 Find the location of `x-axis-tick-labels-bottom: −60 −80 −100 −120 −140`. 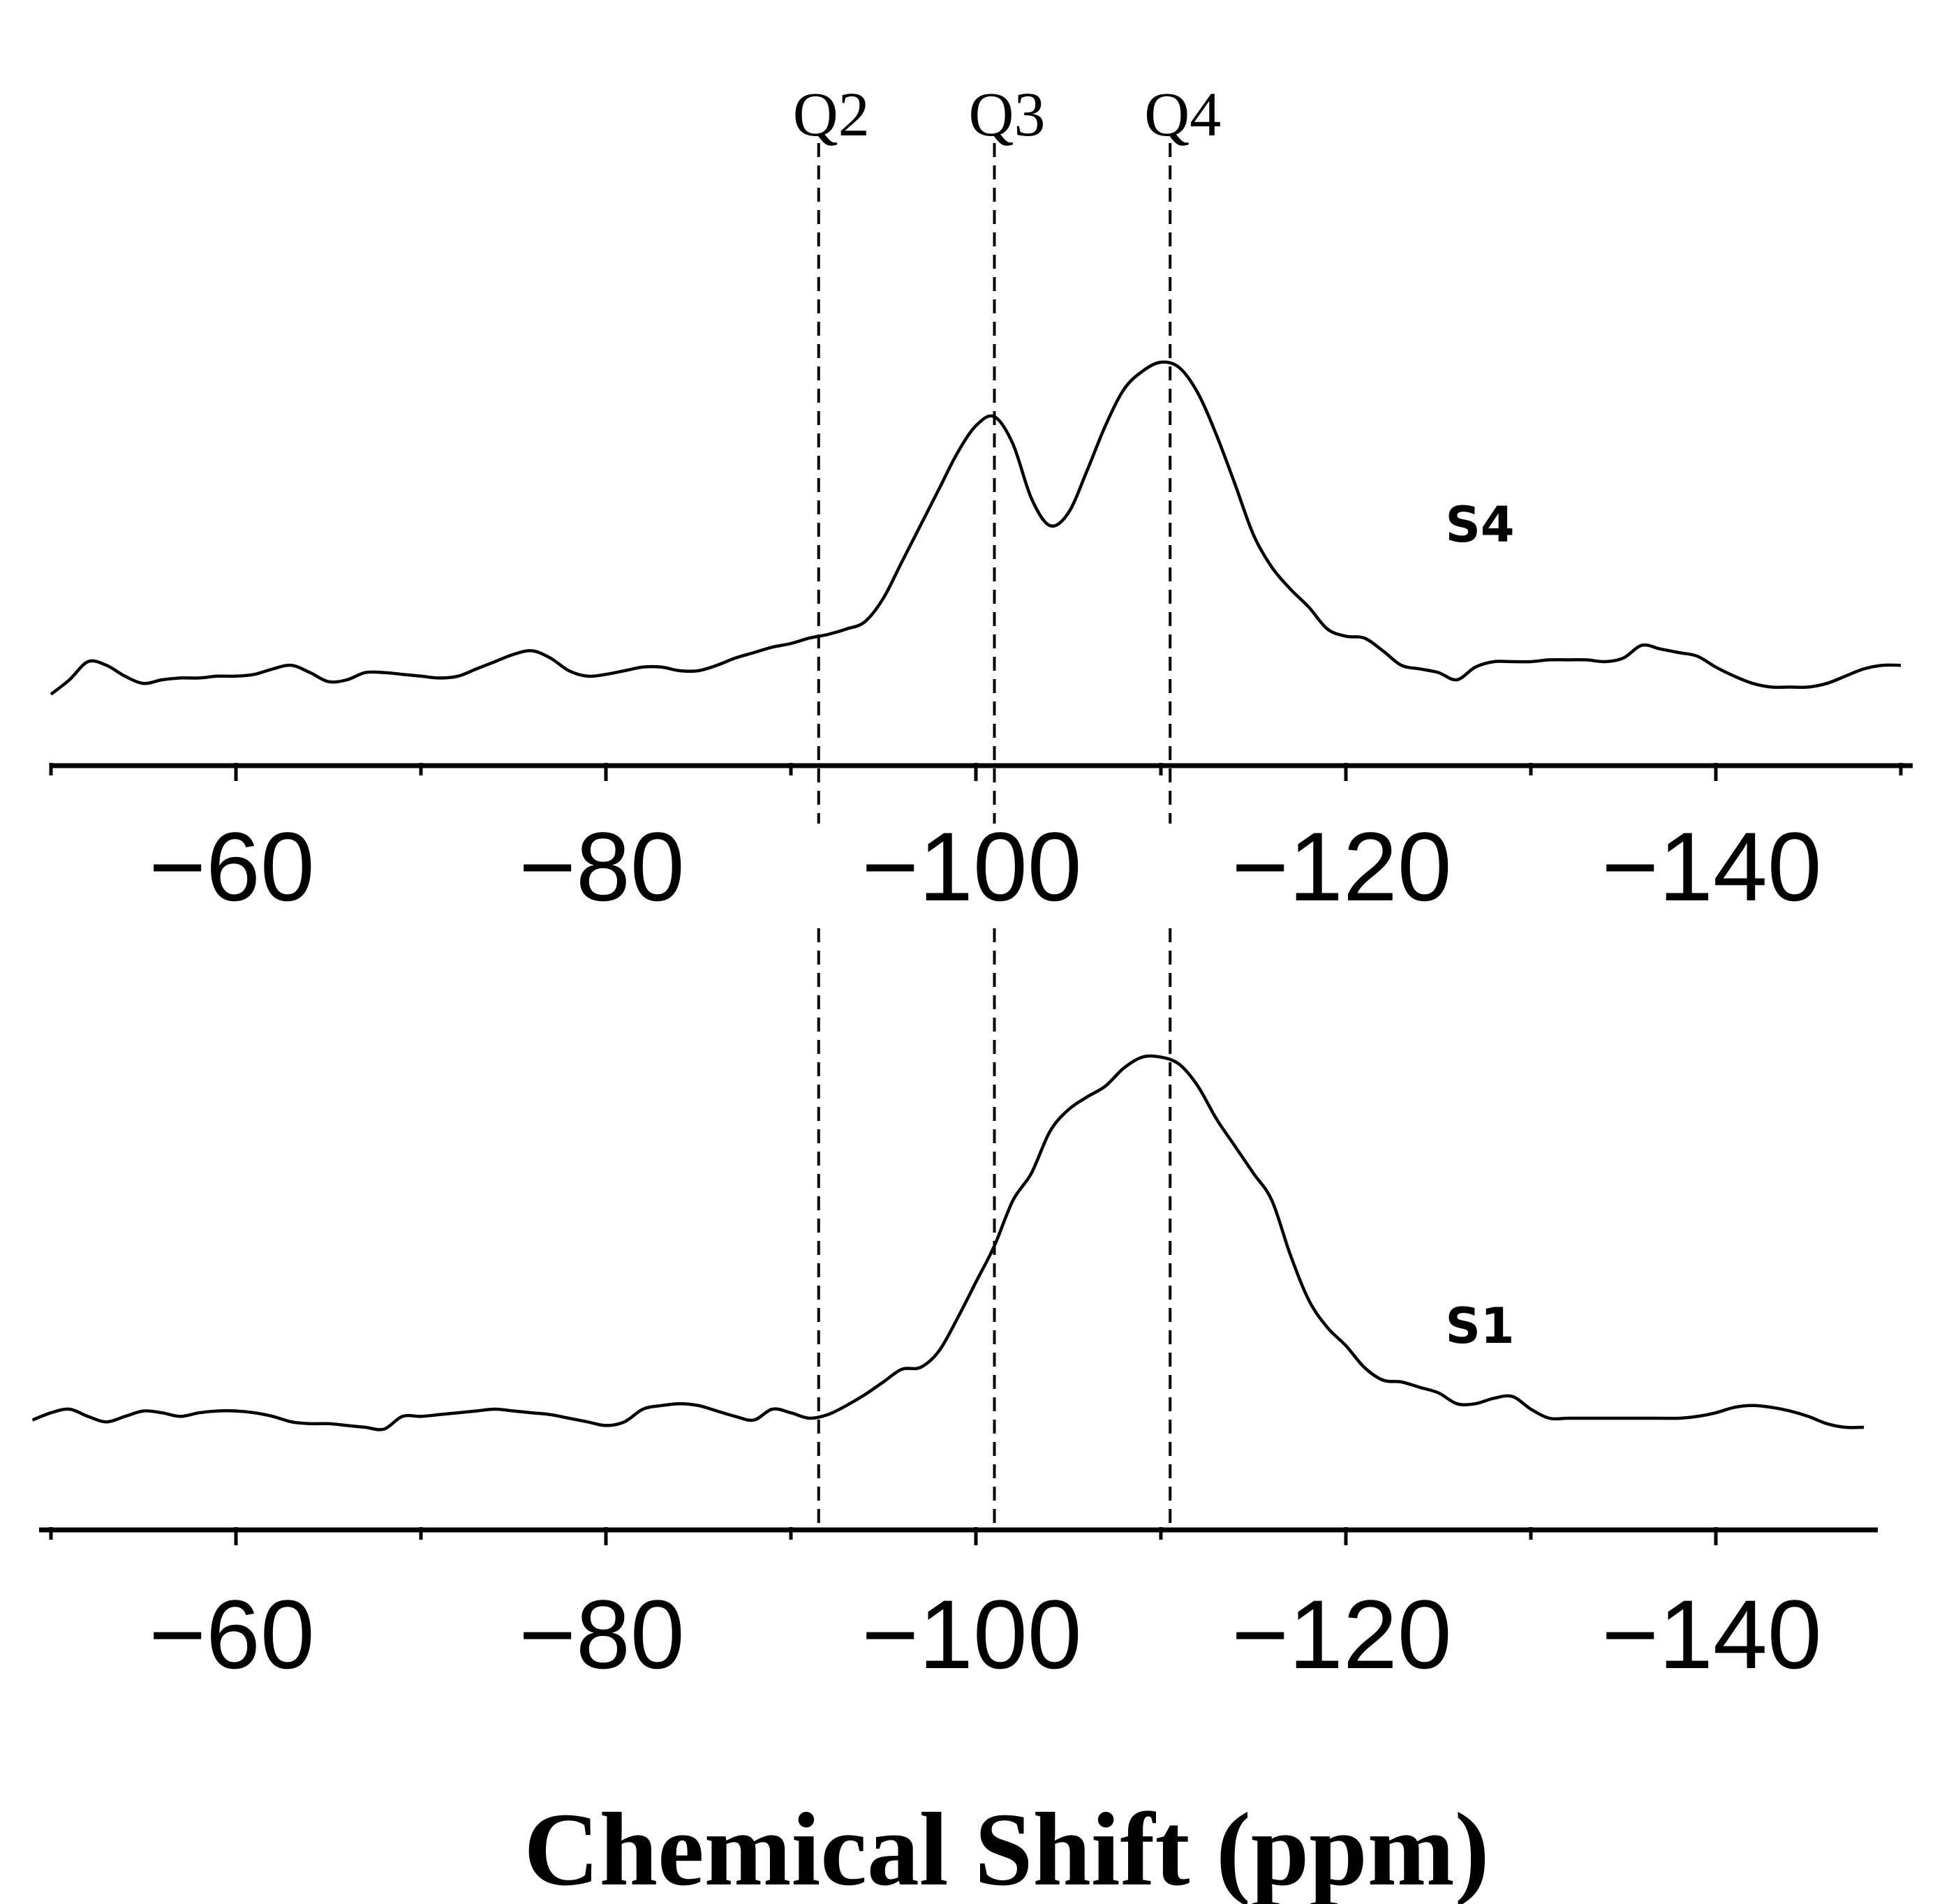

x-axis-tick-labels-bottom: −60 −80 −100 −120 −140 is located at coordinates (985, 1634).